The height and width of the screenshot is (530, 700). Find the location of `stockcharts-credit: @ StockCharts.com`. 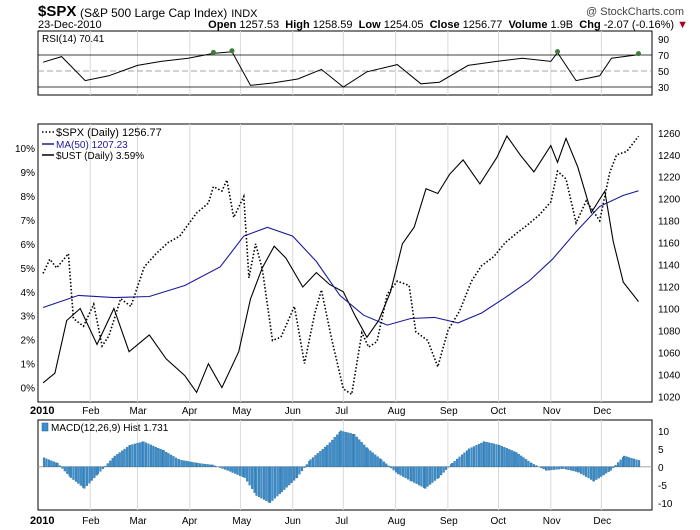

stockcharts-credit: @ StockCharts.com is located at coordinates (635, 12).